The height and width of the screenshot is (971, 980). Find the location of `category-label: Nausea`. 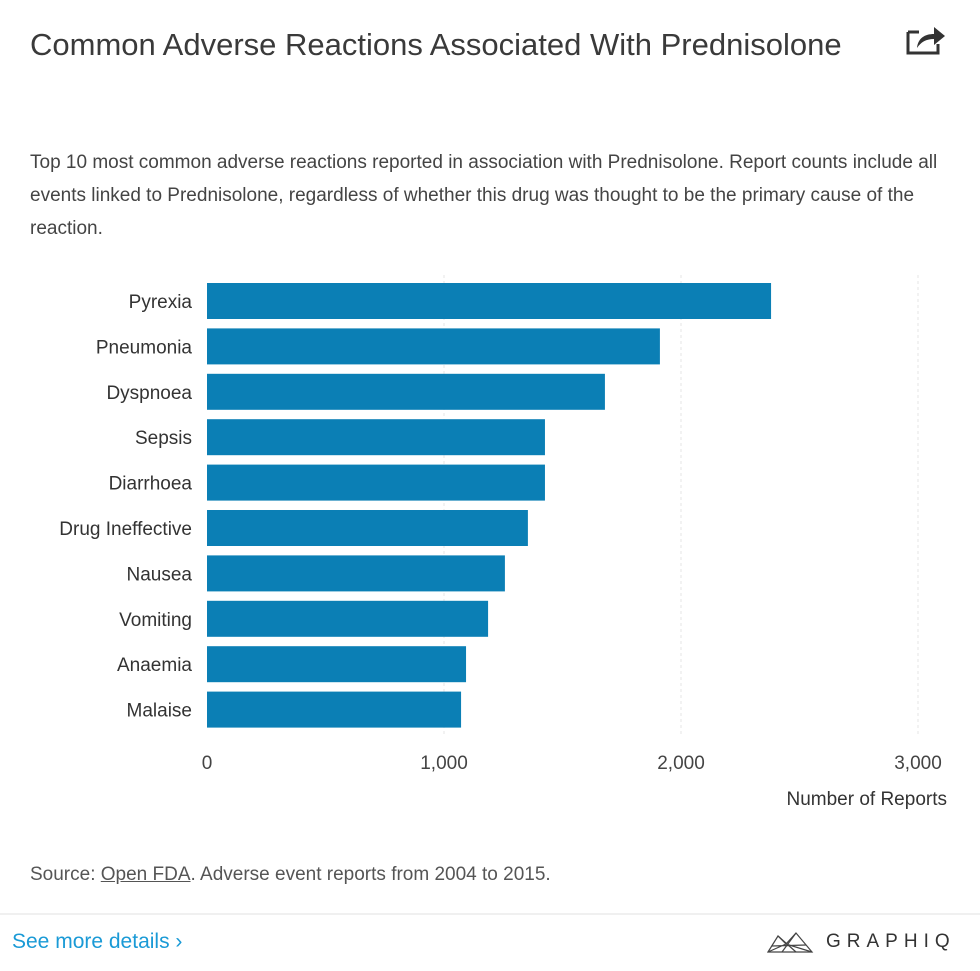

category-label: Nausea is located at coordinates (160, 574).